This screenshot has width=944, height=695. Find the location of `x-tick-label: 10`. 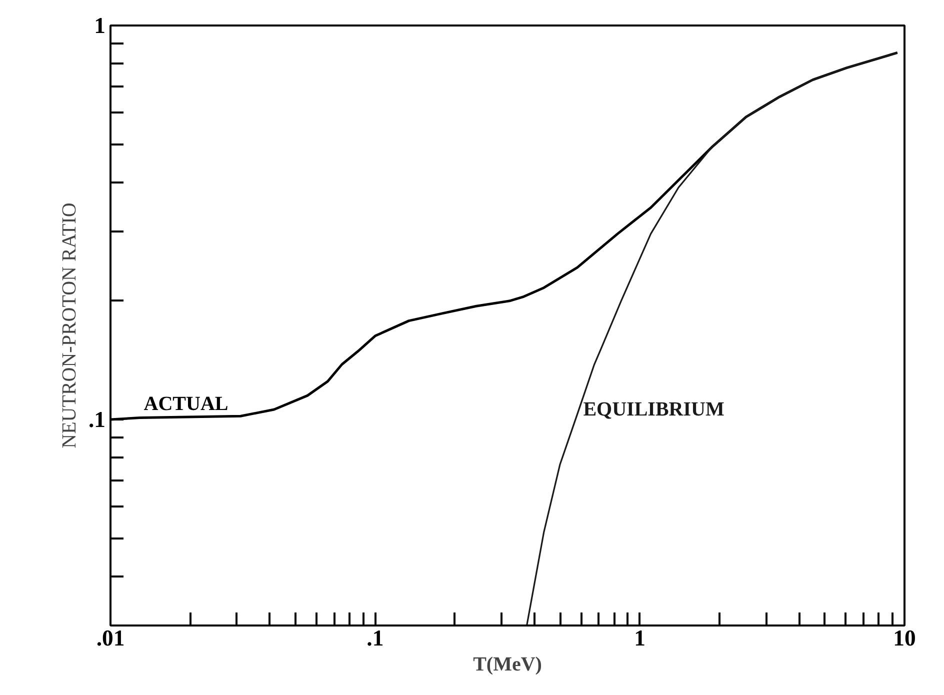

x-tick-label: 10 is located at coordinates (904, 638).